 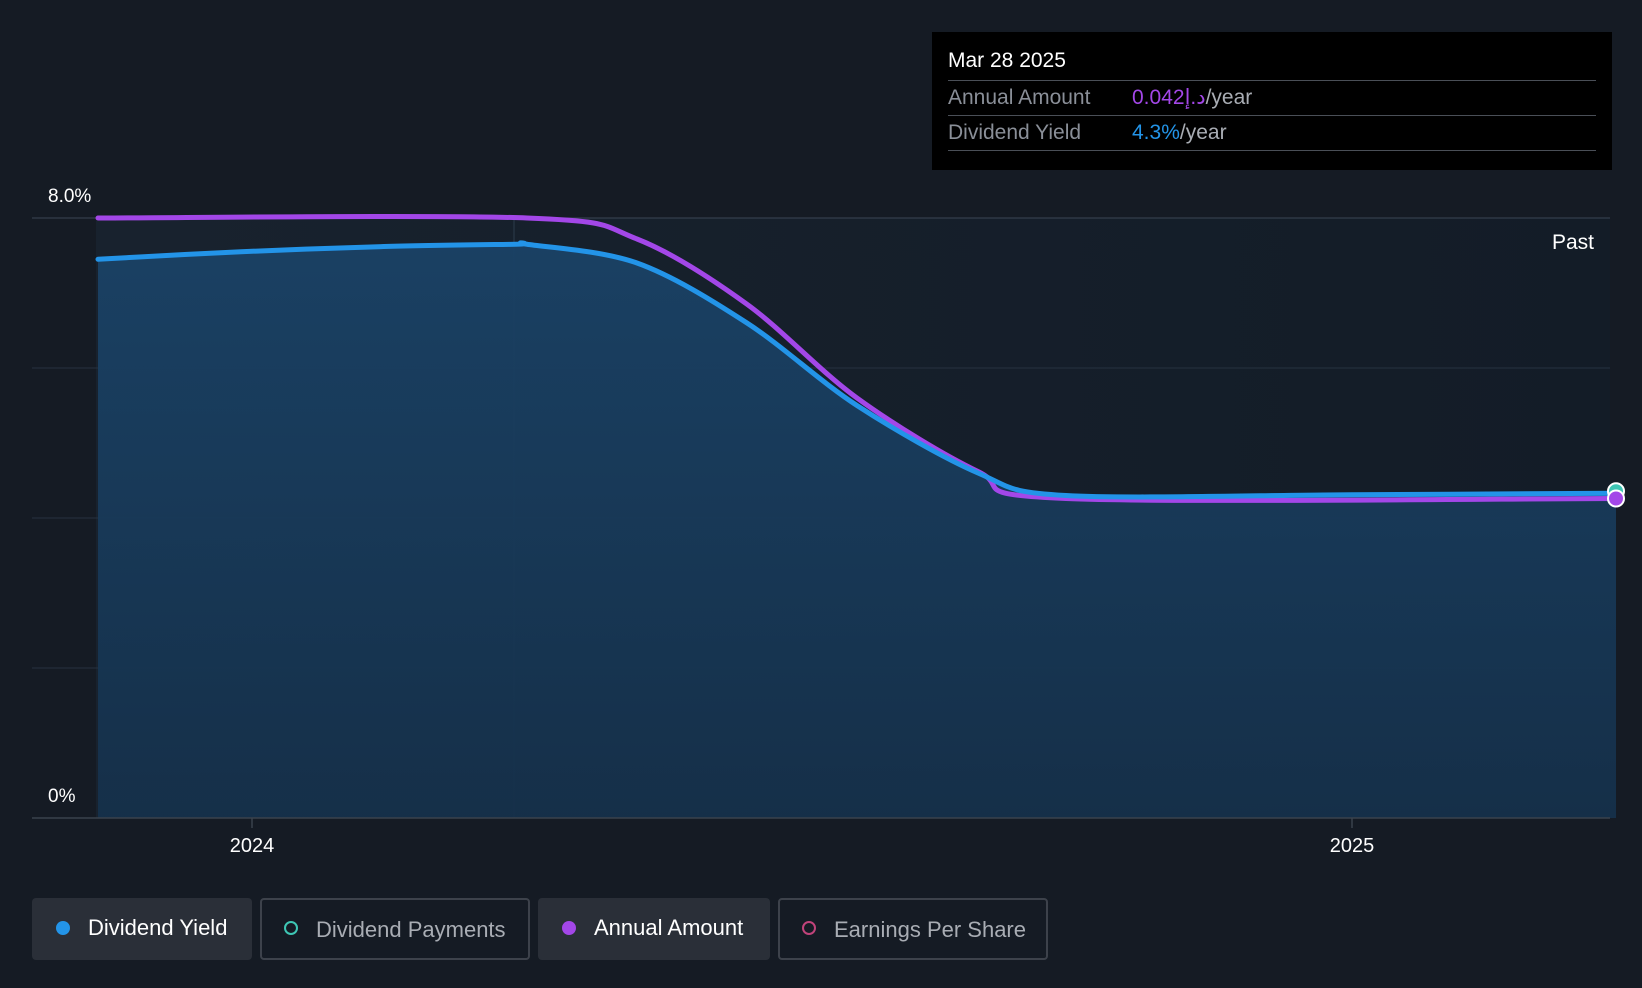 I want to click on legend-earnings-per-share-button: Earnings Per Share, so click(x=913, y=929).